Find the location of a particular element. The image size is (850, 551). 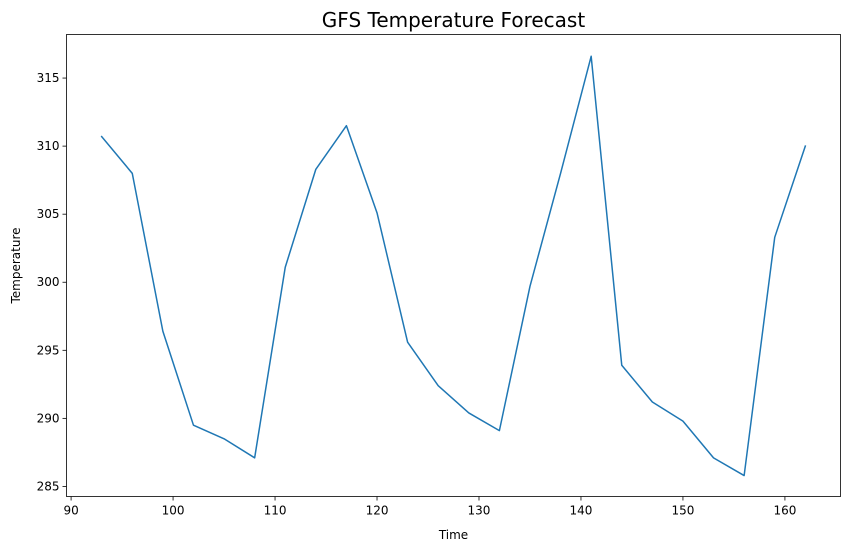

y-tick-label: 305 is located at coordinates (48, 214).